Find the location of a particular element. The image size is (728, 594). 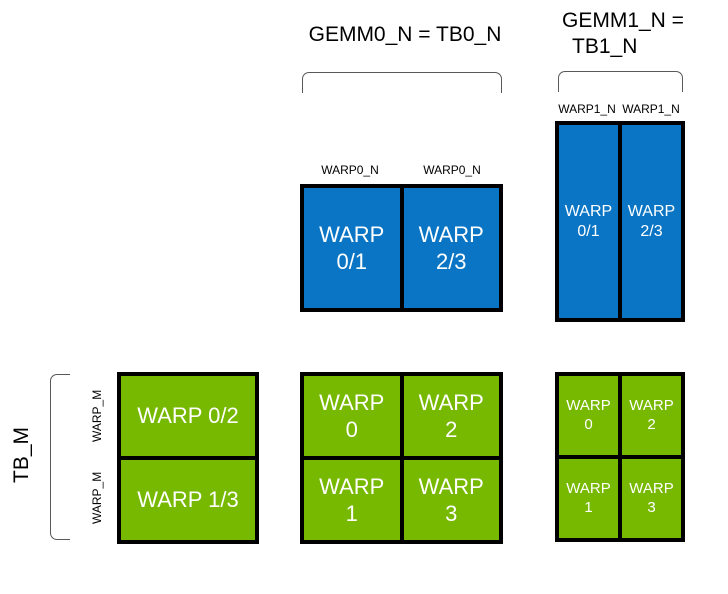

right-green-cell-warp1: WARP 1 is located at coordinates (588, 498).